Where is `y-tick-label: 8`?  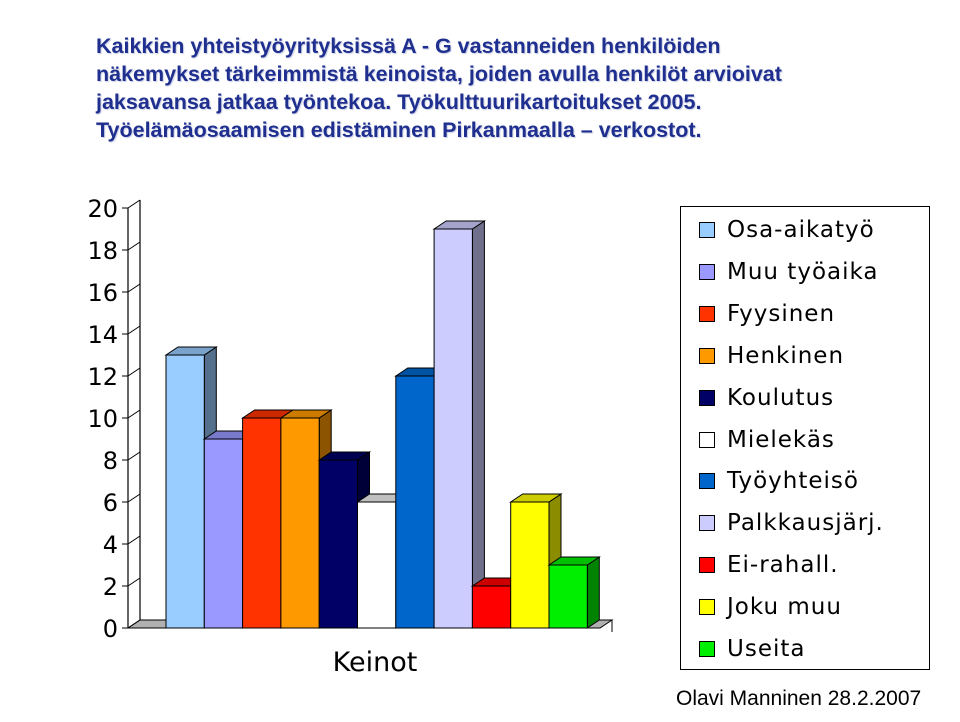
y-tick-label: 8 is located at coordinates (110, 461).